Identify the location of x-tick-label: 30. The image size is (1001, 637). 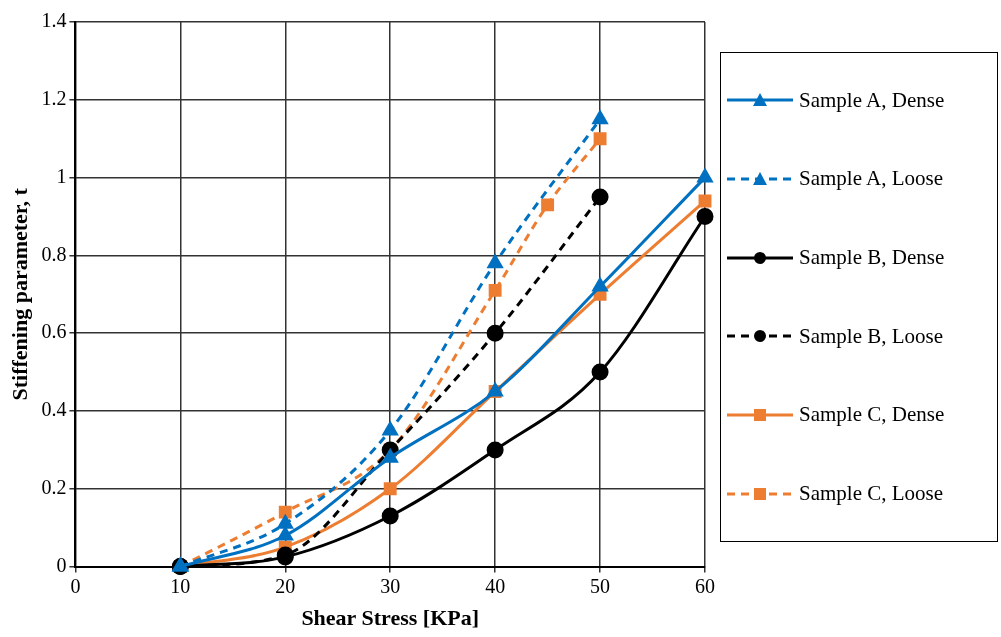
(390, 585).